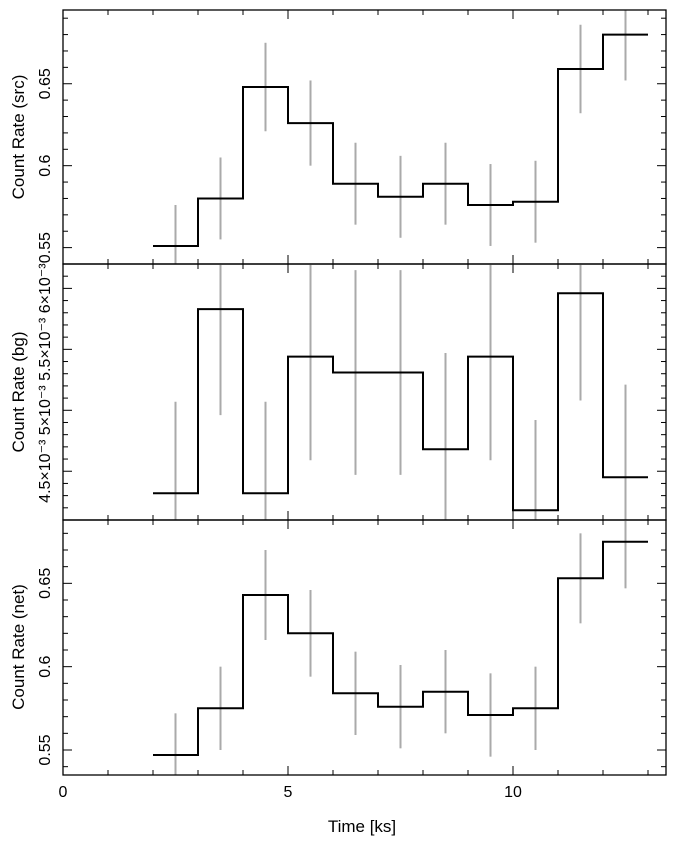 This screenshot has height=846, width=676. I want to click on y-tick-label: 4.5×10⁻³, so click(45, 471).